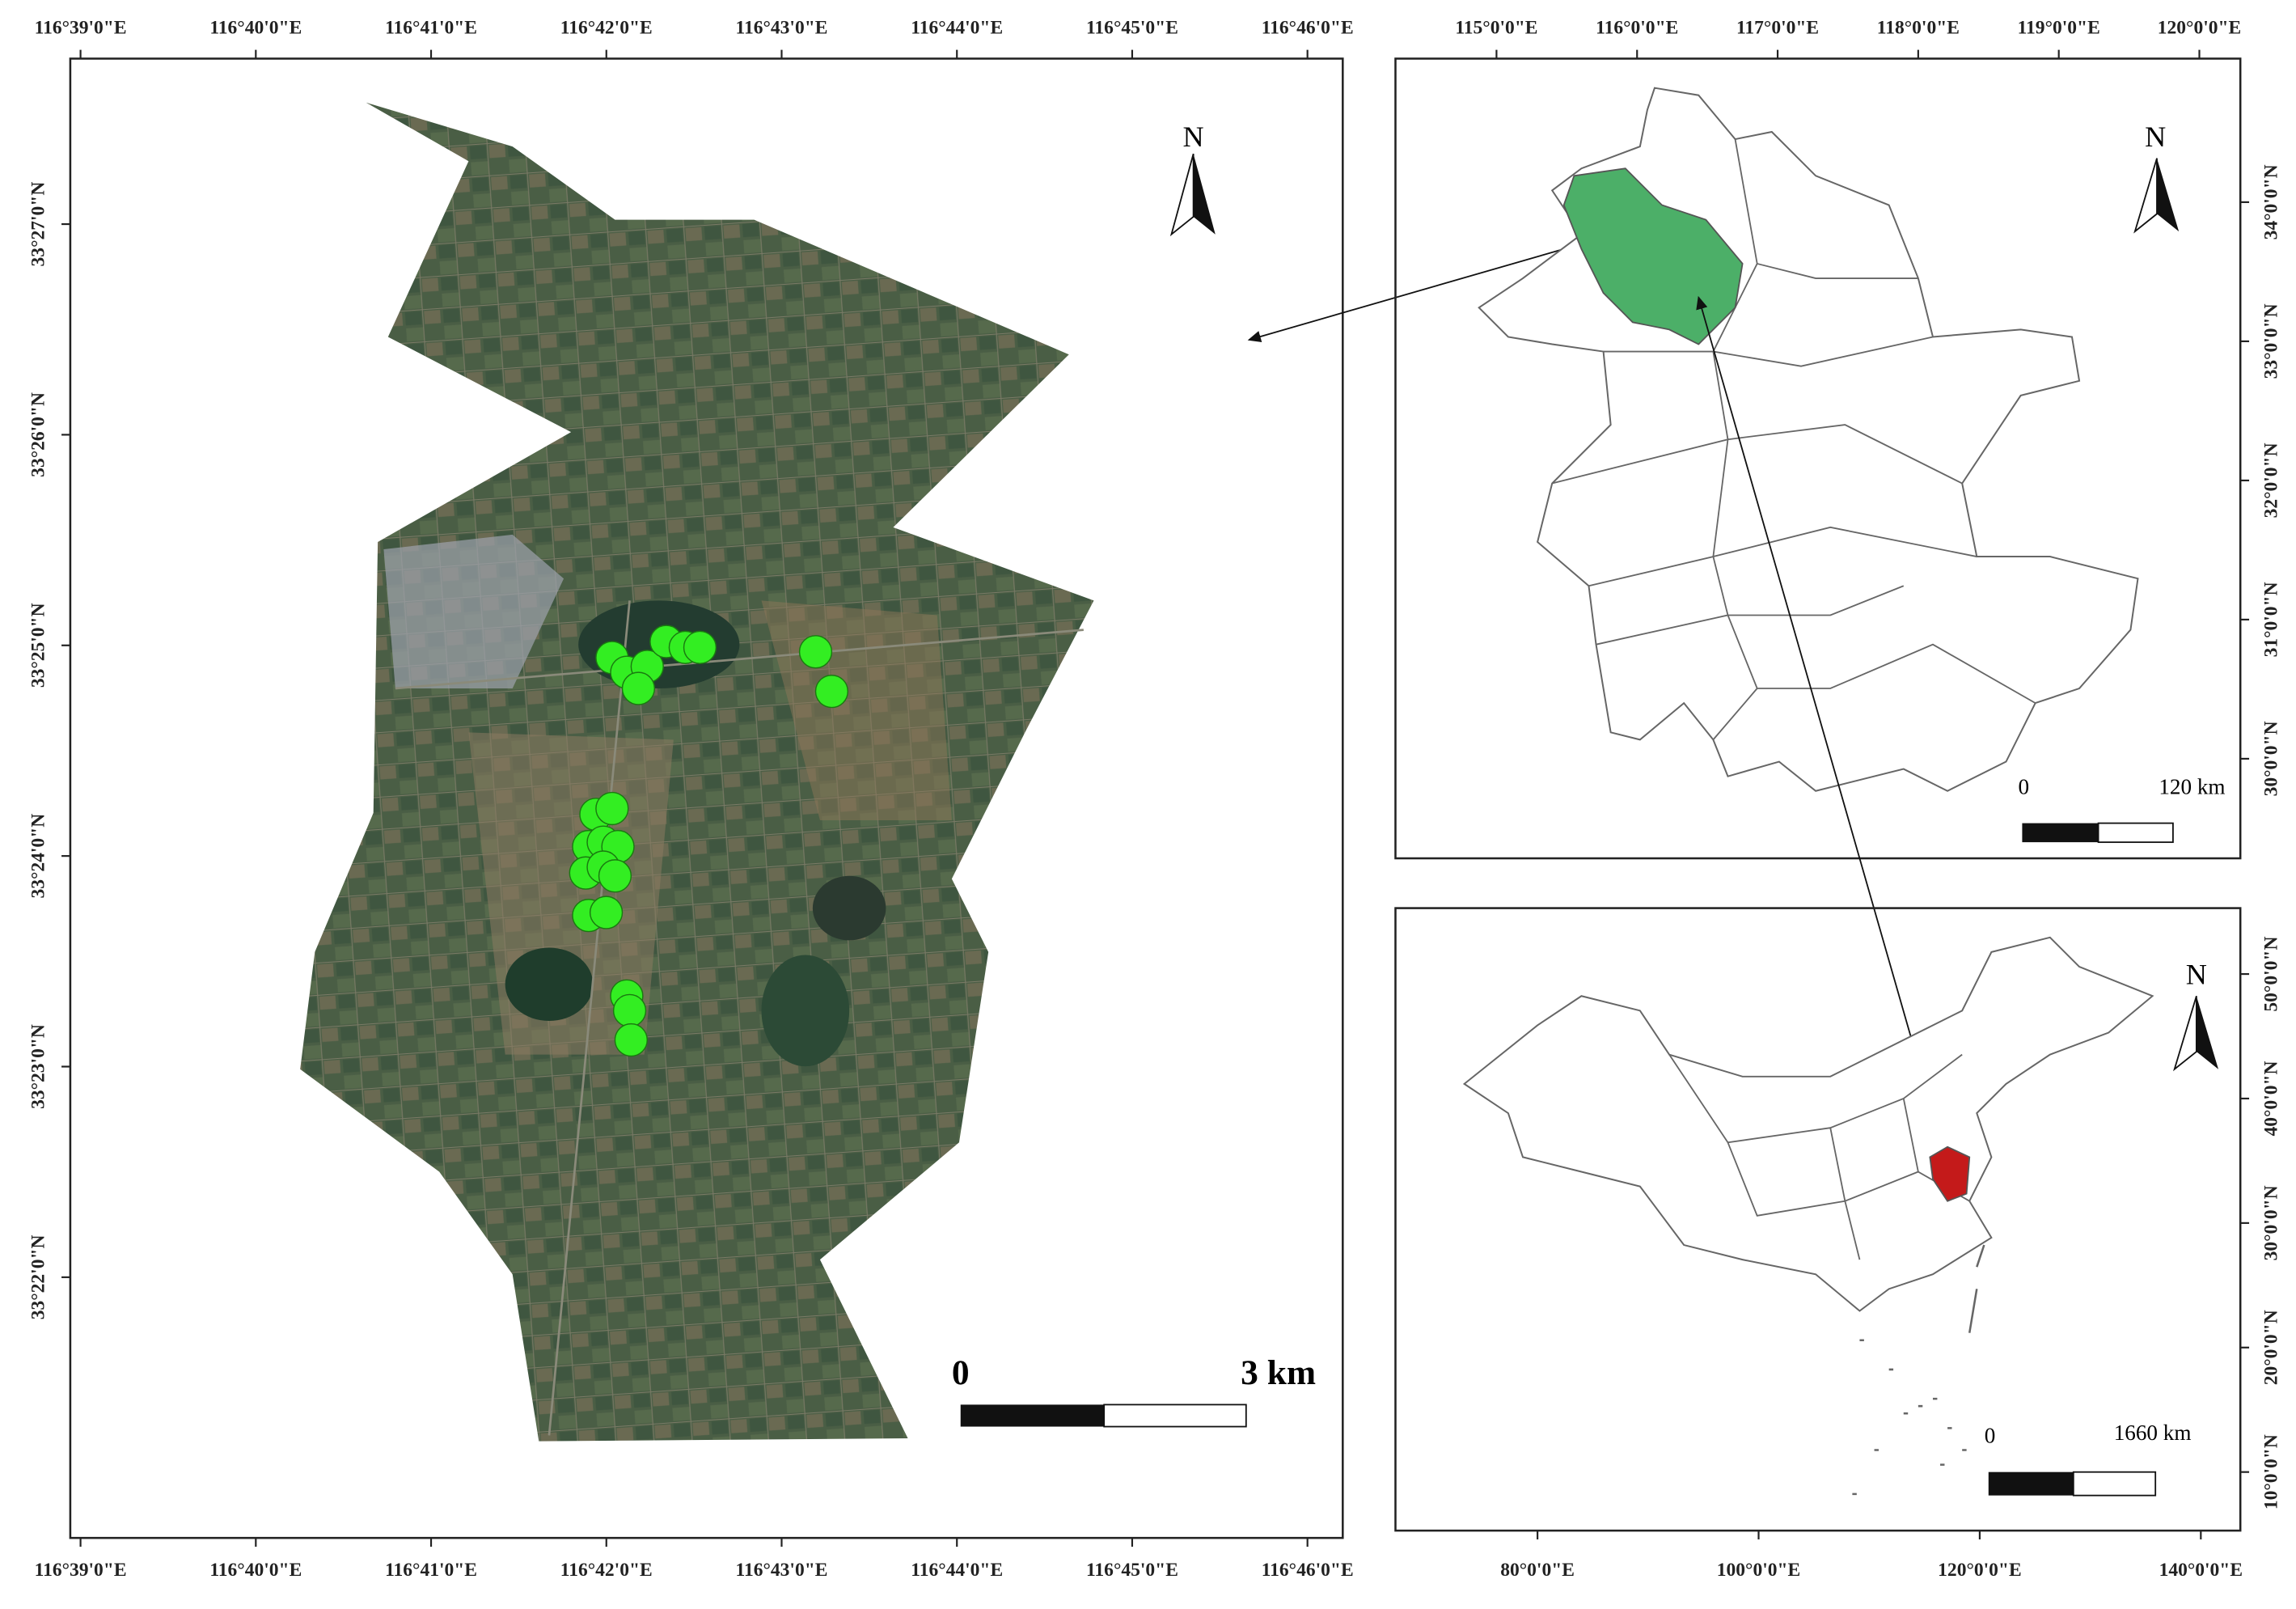 The width and height of the screenshot is (2296, 1609). What do you see at coordinates (38, 645) in the screenshot?
I see `tick-label: 33°25'0"N` at bounding box center [38, 645].